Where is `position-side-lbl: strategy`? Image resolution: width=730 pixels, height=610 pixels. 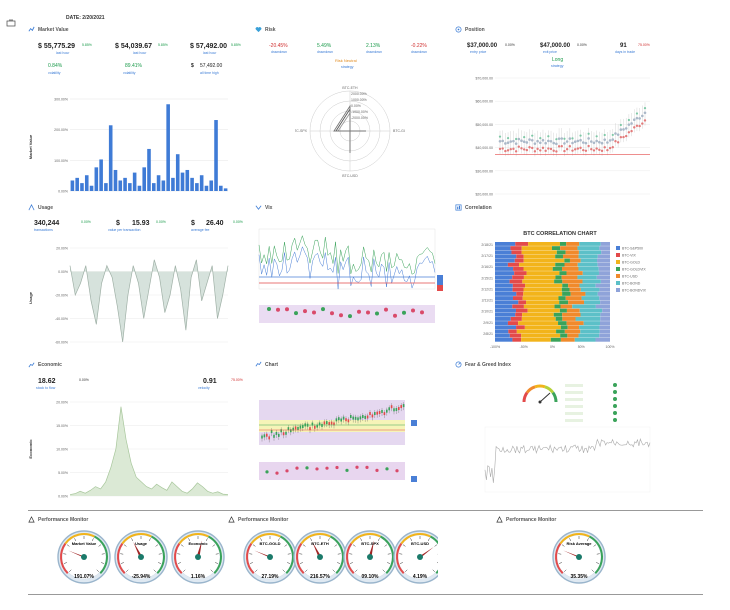 position-side-lbl: strategy is located at coordinates (557, 66).